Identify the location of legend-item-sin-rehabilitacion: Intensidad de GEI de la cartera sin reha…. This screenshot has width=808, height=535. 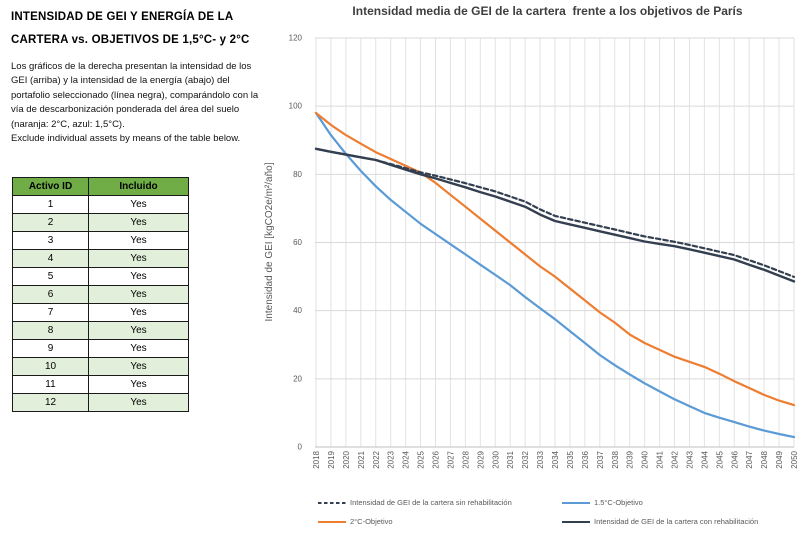
(415, 502).